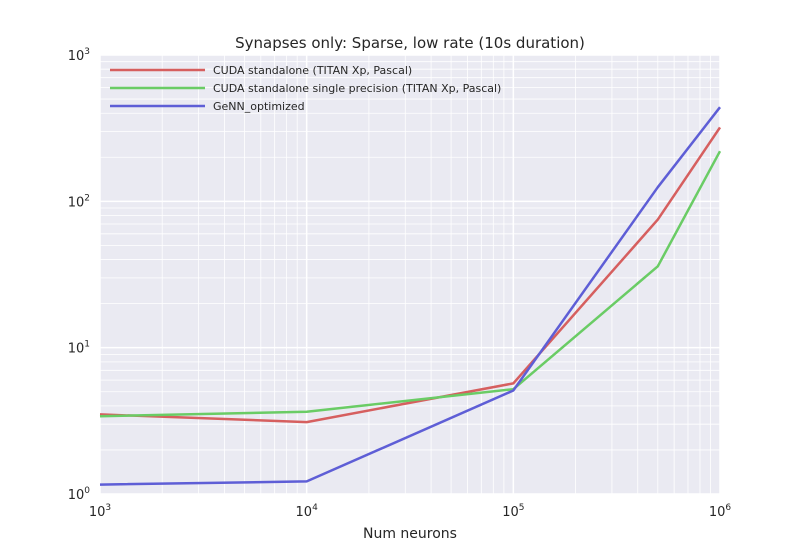 The height and width of the screenshot is (550, 800). What do you see at coordinates (79, 275) in the screenshot?
I see `y-tick-labels: 100 10¹ 10² 10³` at bounding box center [79, 275].